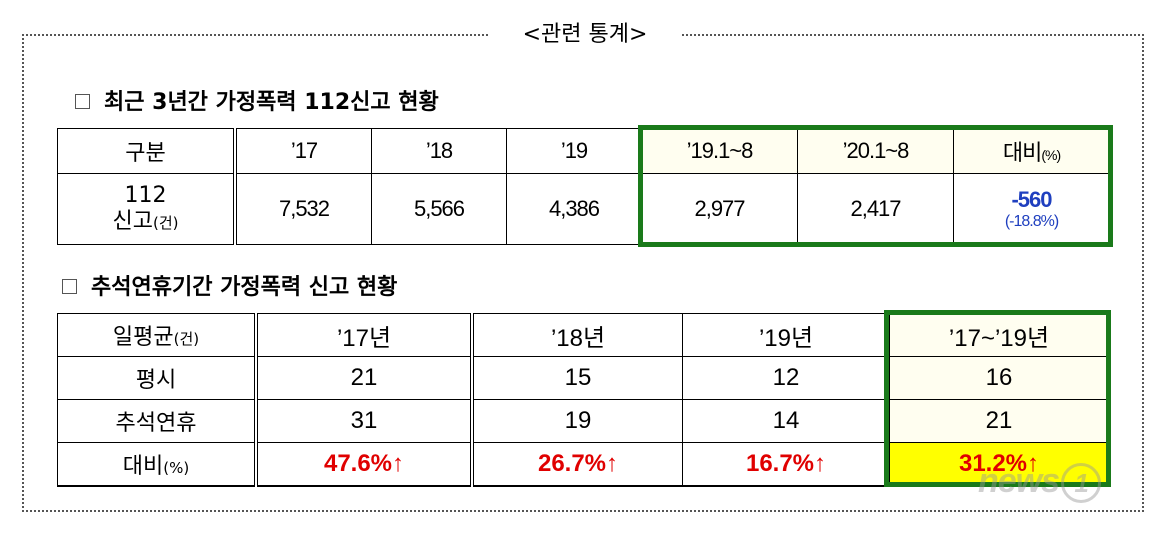  I want to click on header-cell: ’19.1~8, so click(719, 151).